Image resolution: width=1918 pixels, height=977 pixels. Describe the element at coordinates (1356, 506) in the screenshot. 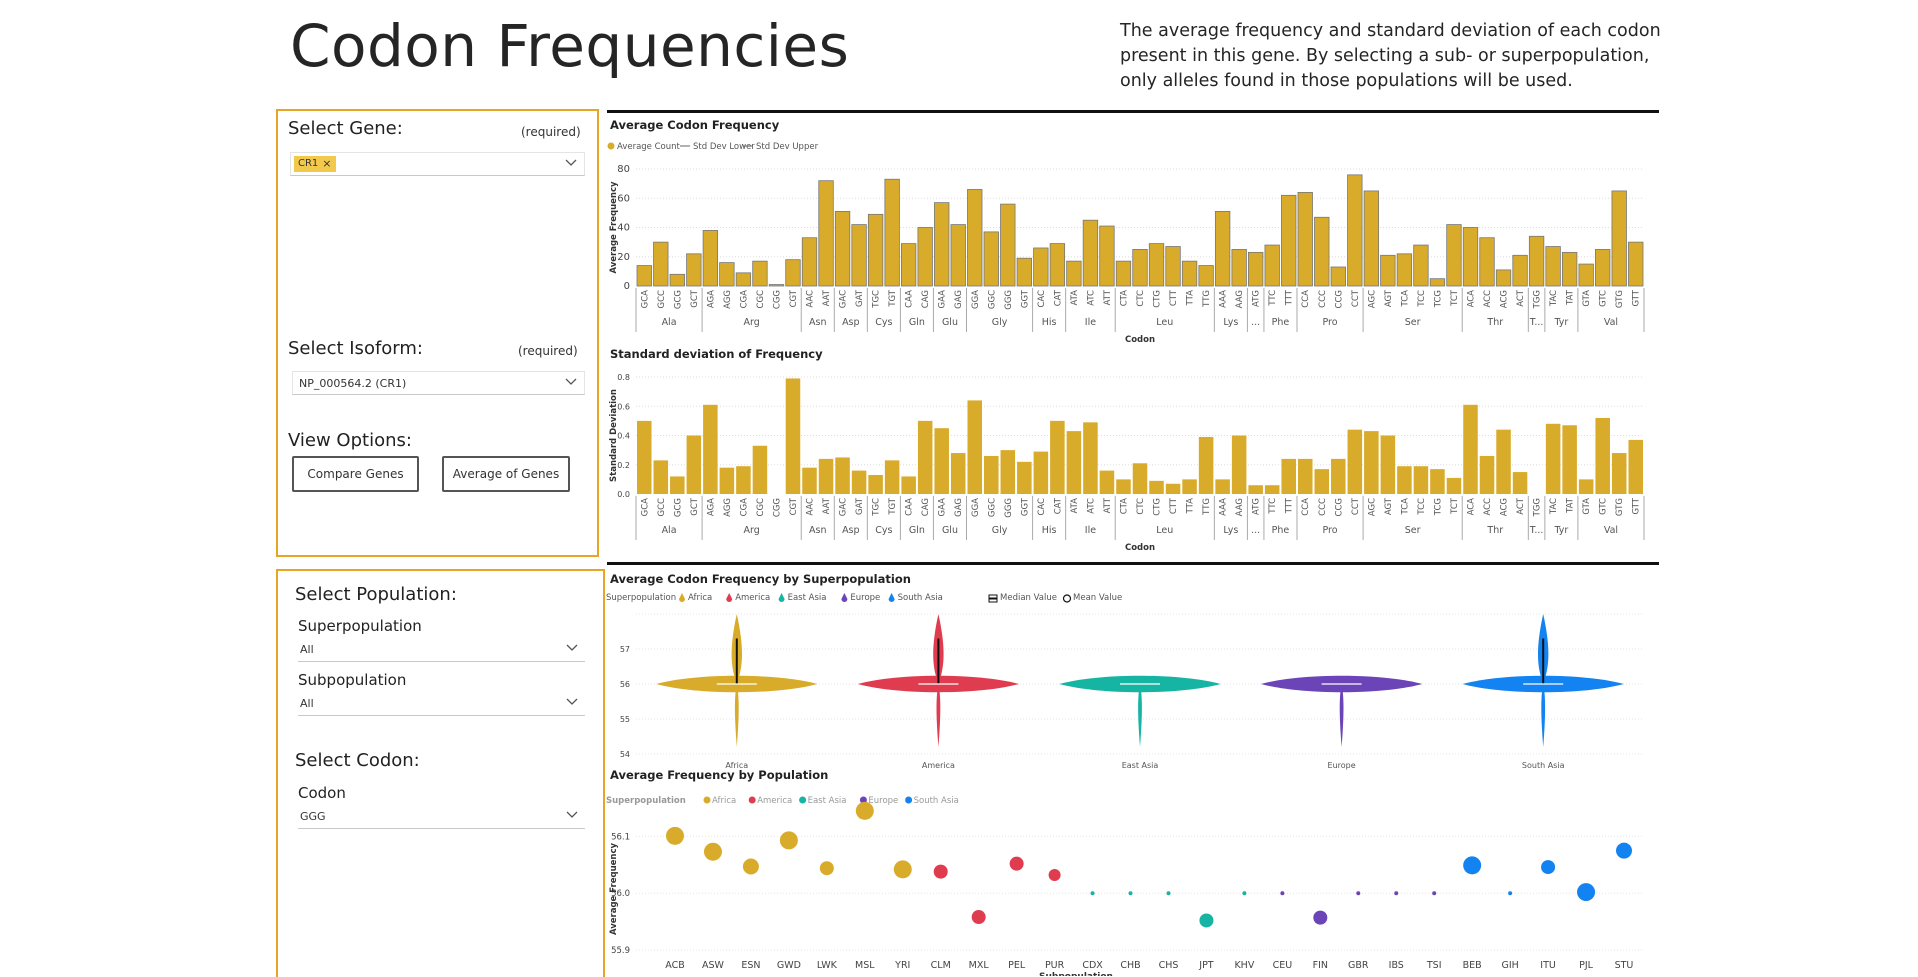

I see `x-tick-label: CCT` at that location.